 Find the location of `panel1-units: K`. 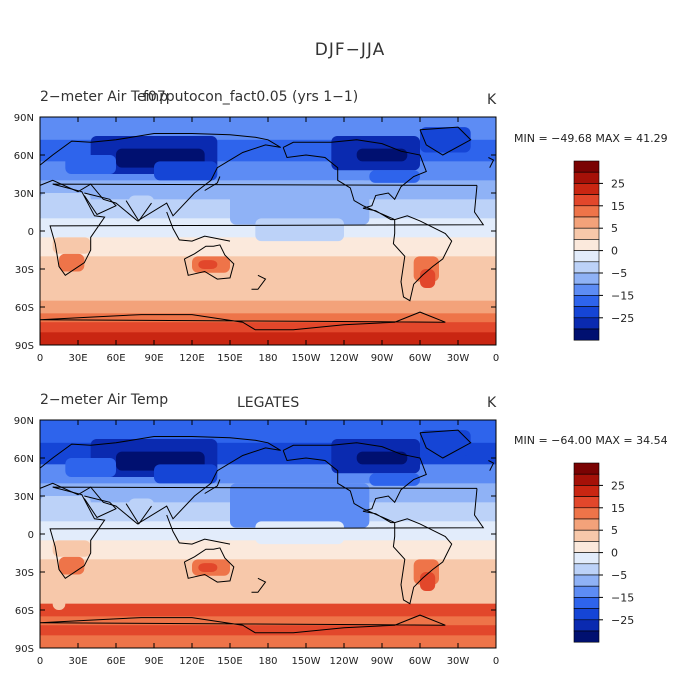

panel1-units: K is located at coordinates (492, 100).